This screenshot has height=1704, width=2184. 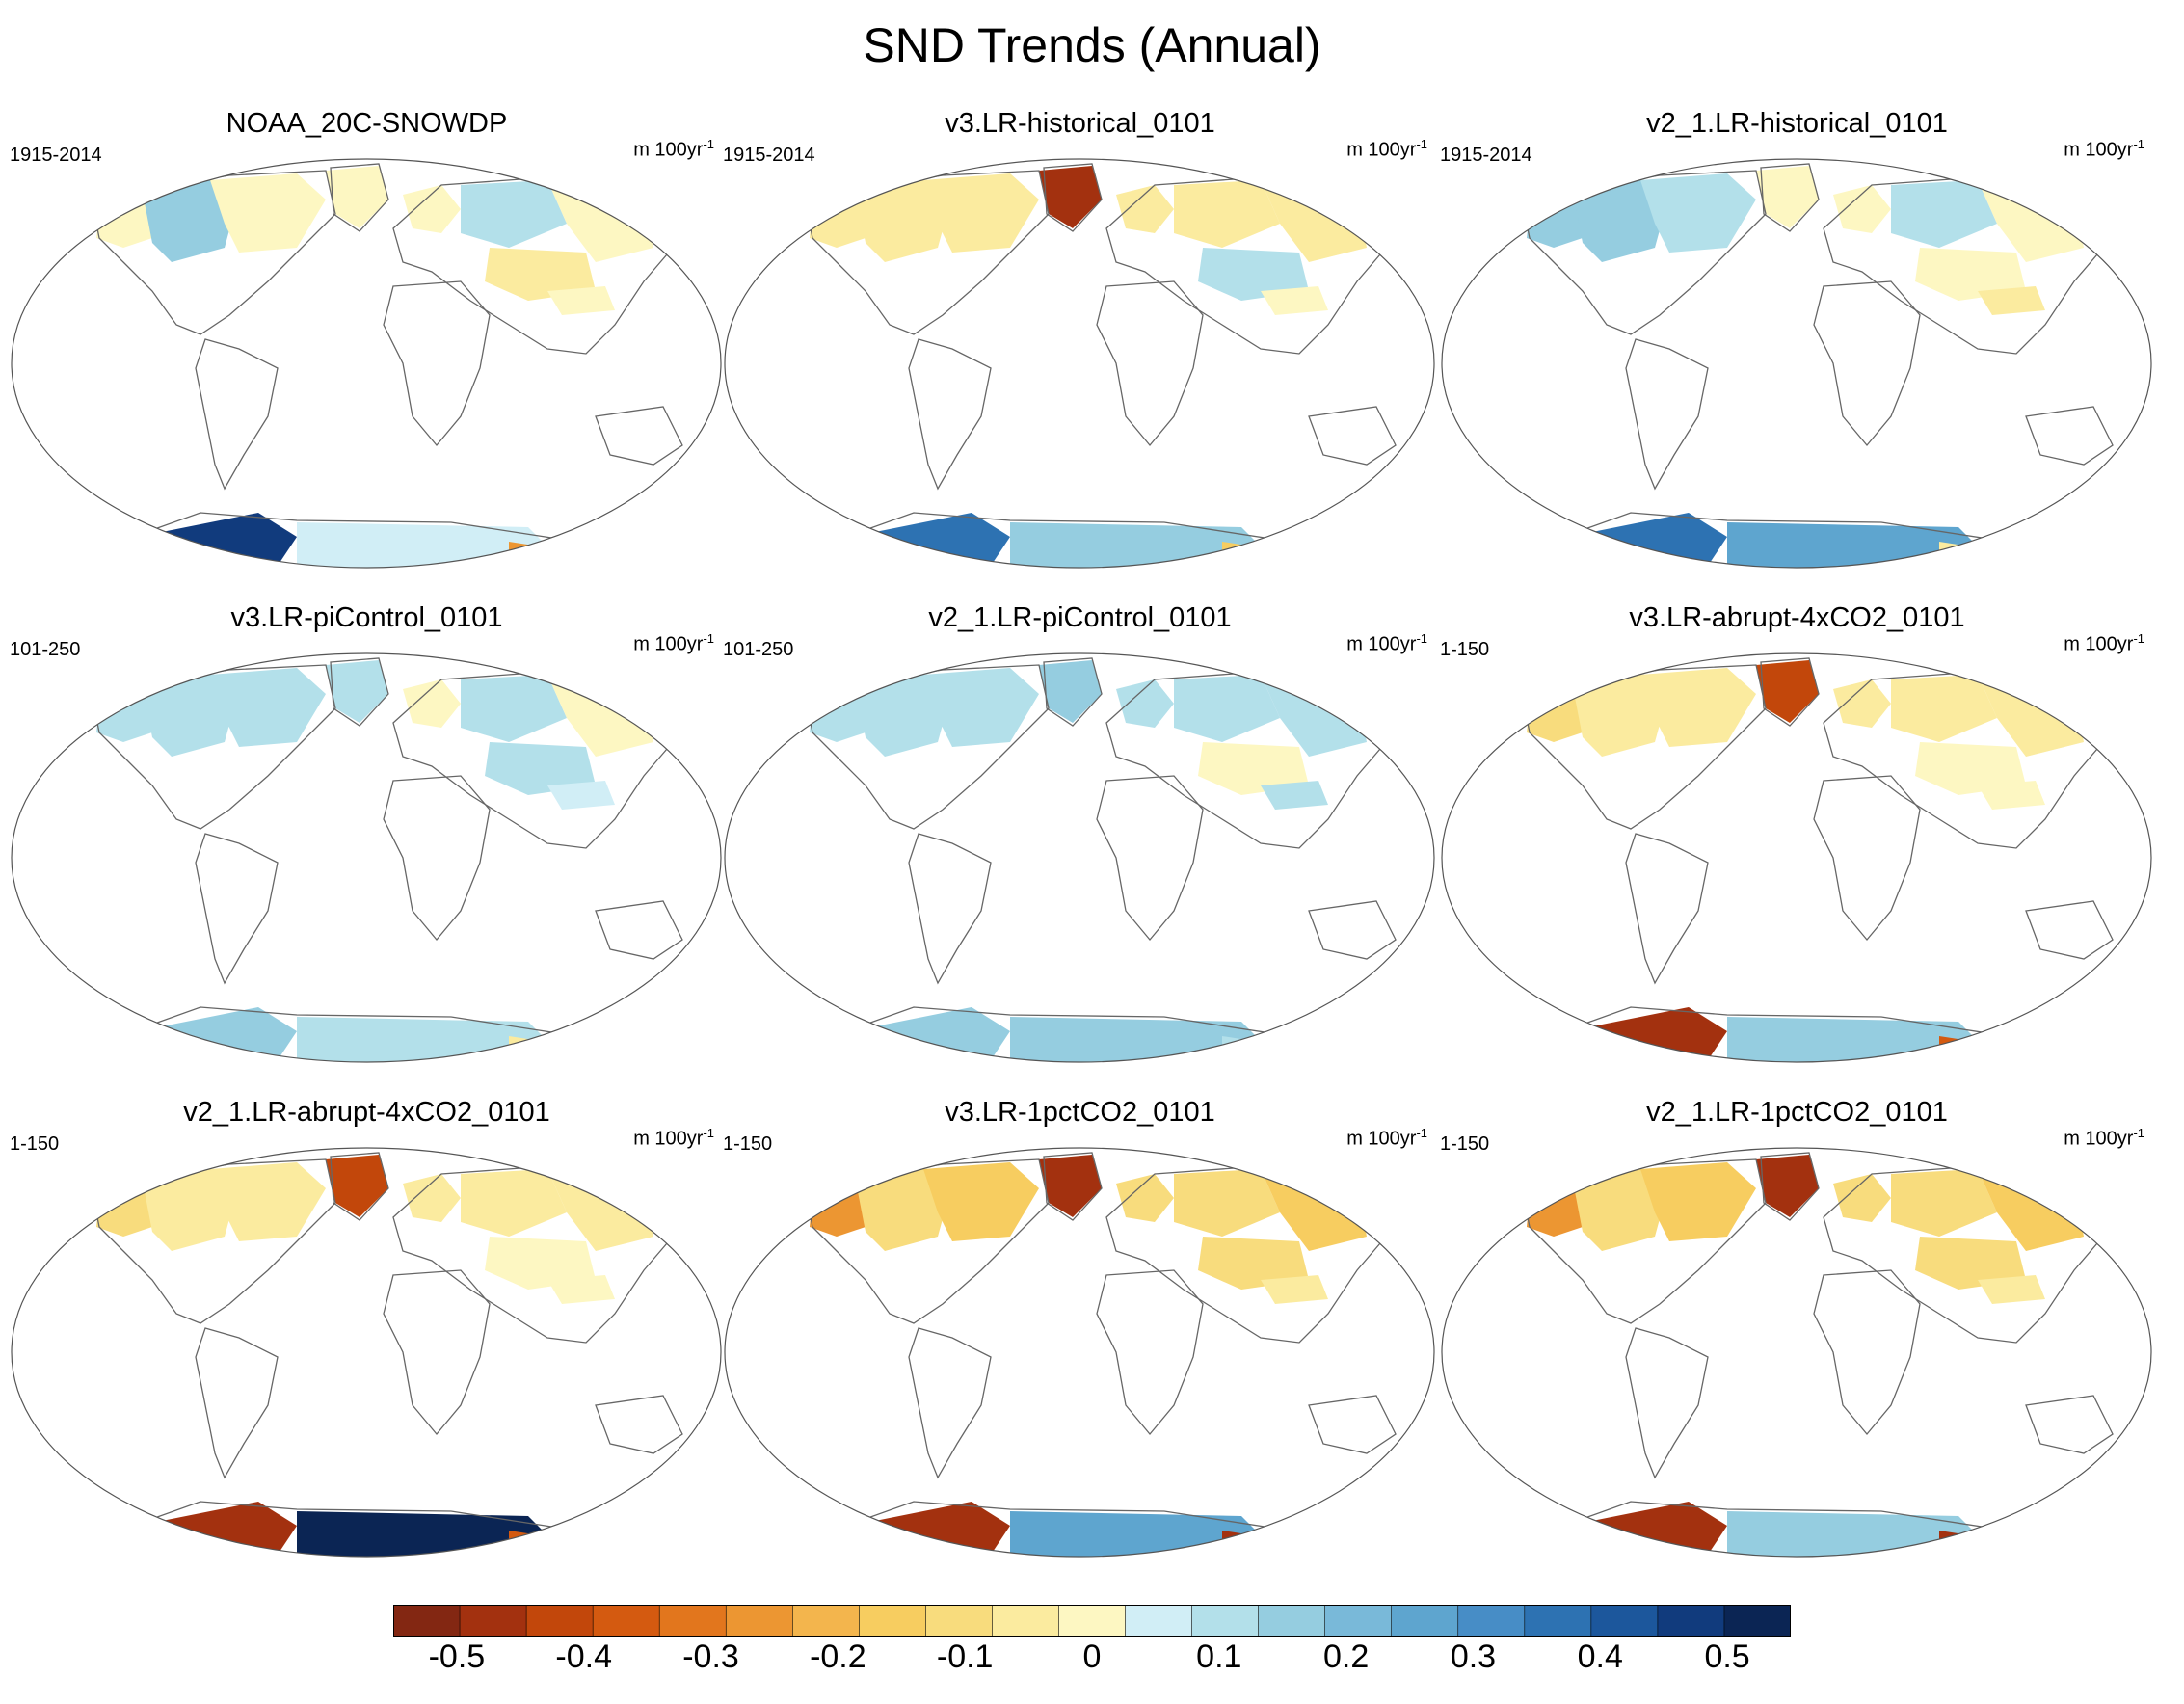 What do you see at coordinates (457, 1657) in the screenshot?
I see `colorbar-tick-label: -0.5` at bounding box center [457, 1657].